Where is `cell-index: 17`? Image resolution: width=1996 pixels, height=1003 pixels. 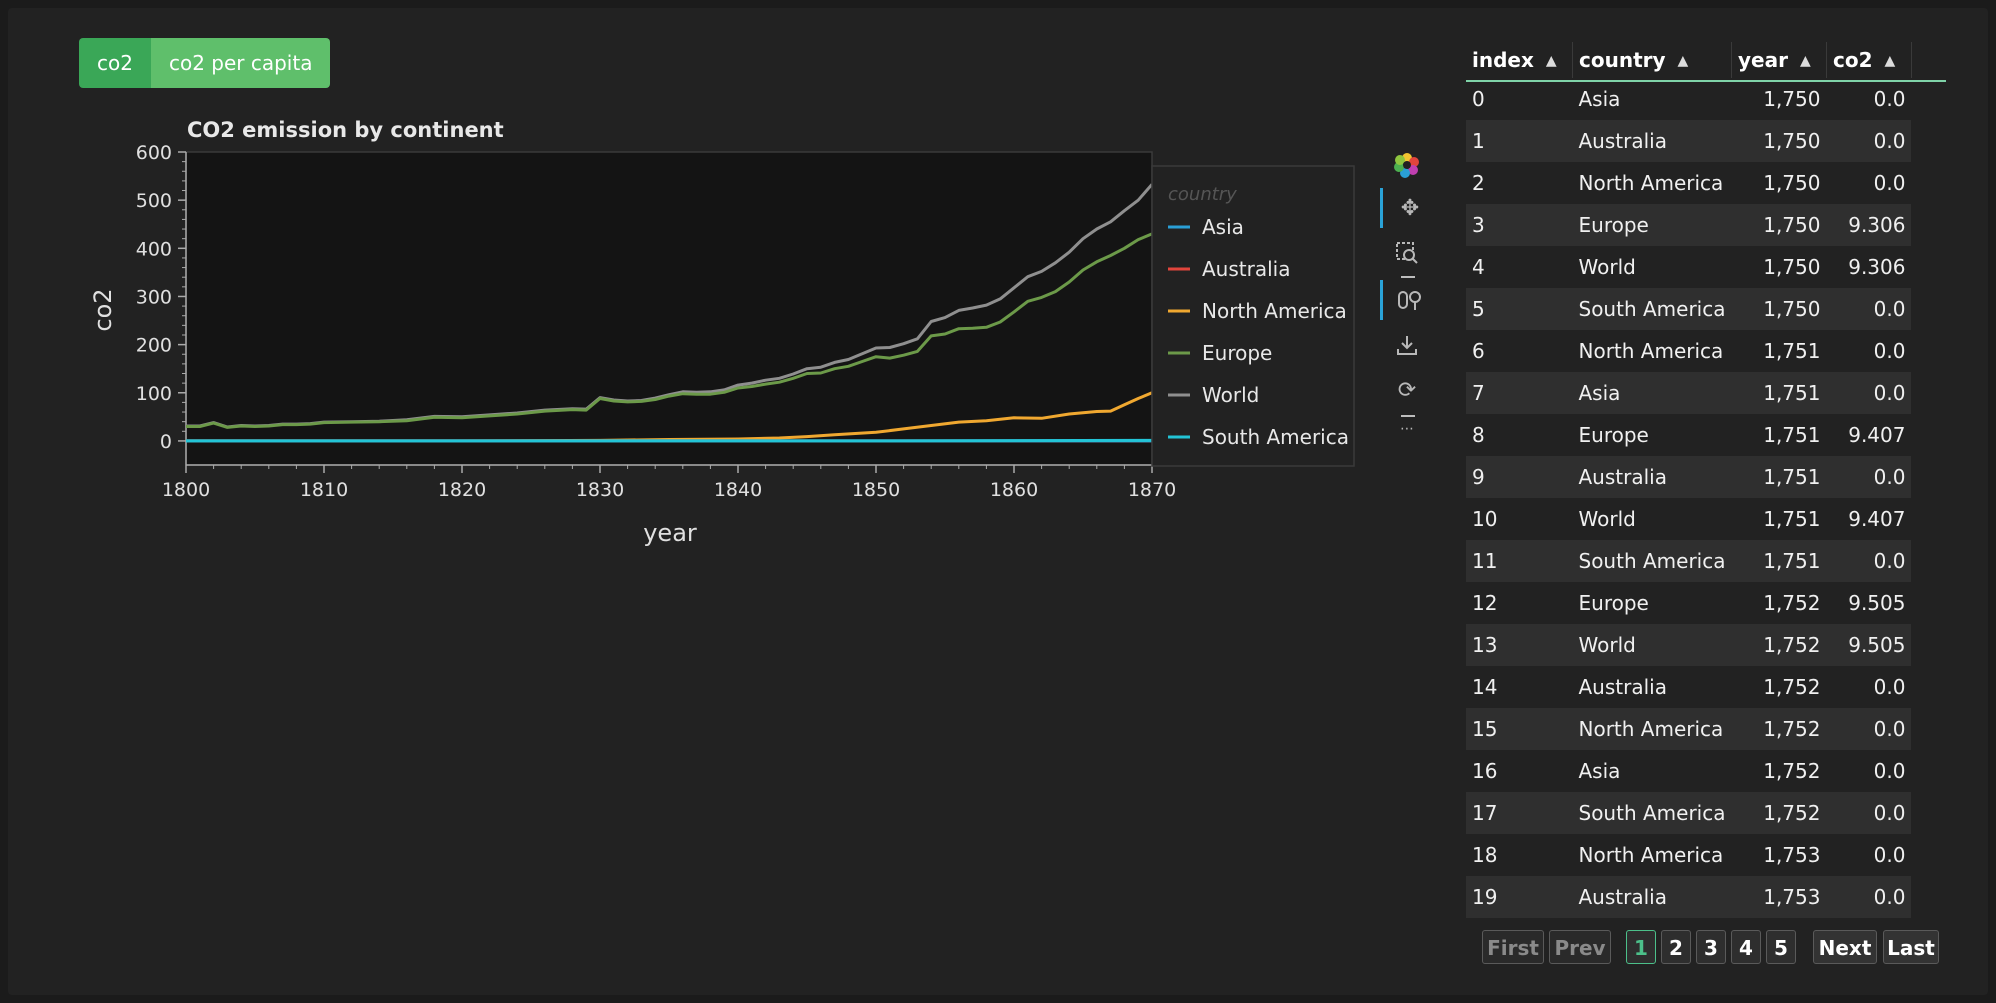 cell-index: 17 is located at coordinates (1519, 813).